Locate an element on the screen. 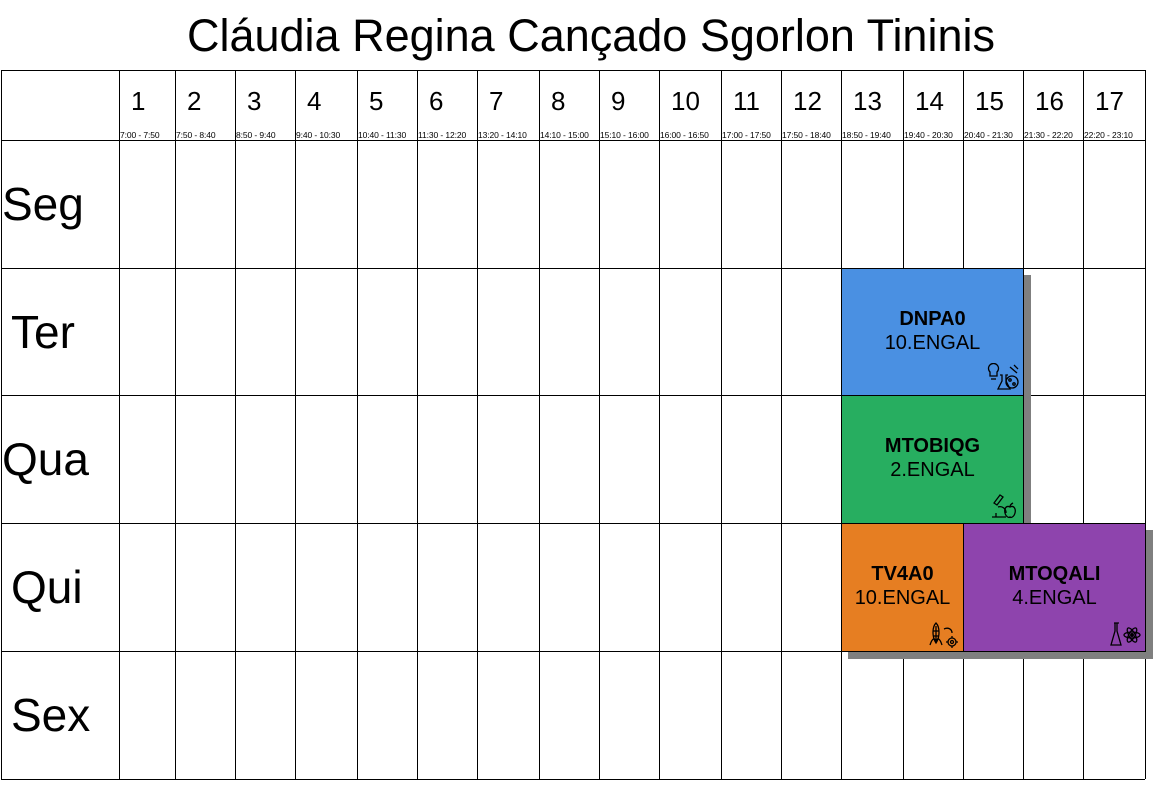 Image resolution: width=1163 pixels, height=790 pixels. period-time: 7:00 - 7:50 is located at coordinates (140, 135).